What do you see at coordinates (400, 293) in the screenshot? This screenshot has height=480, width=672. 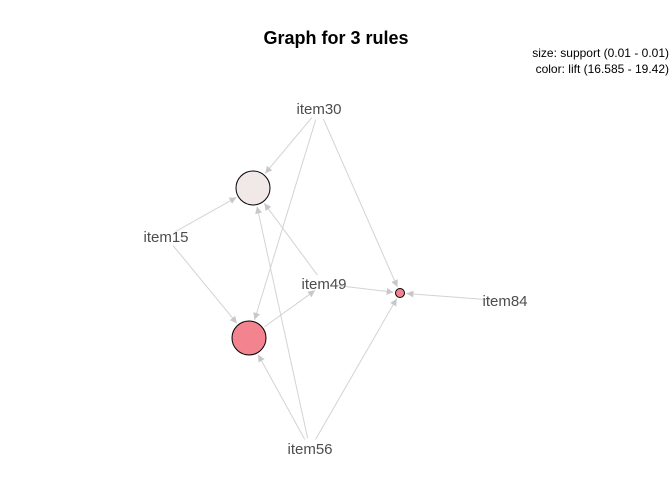 I see `rule-node-rule3` at bounding box center [400, 293].